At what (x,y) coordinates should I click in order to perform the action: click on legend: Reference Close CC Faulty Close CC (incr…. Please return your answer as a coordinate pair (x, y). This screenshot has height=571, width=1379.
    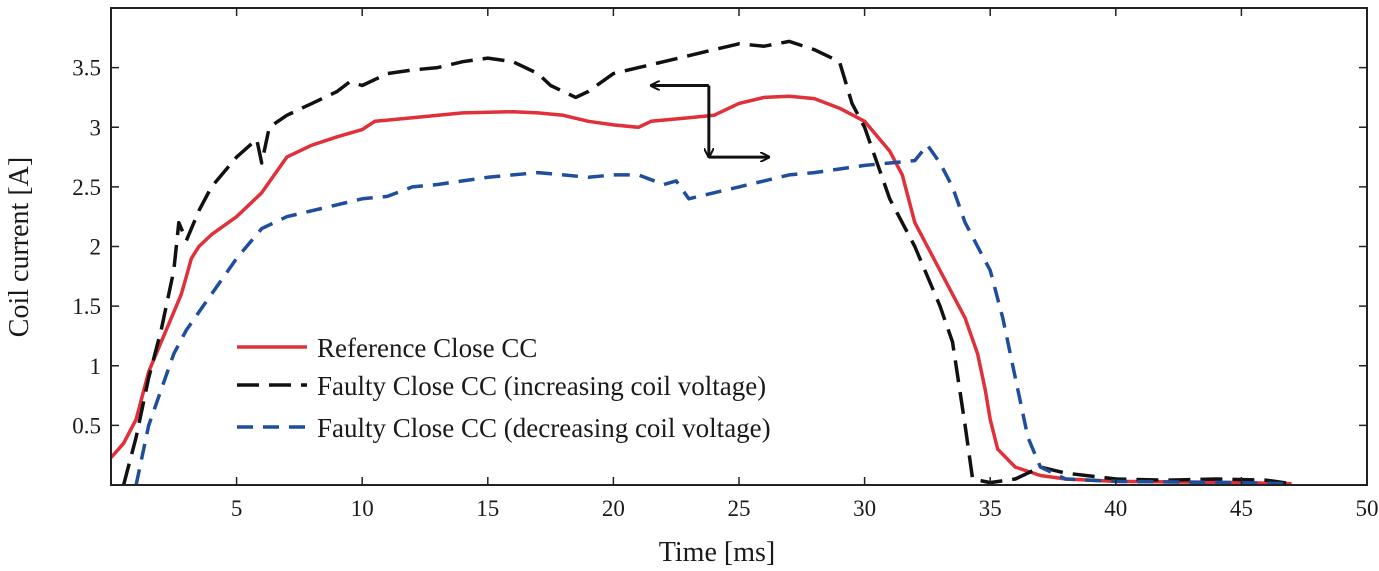
    Looking at the image, I should click on (504, 388).